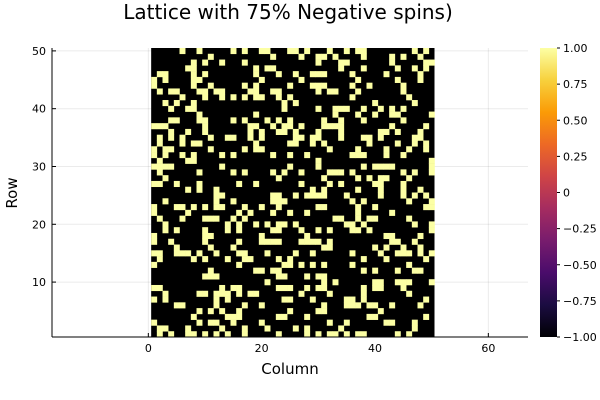 The height and width of the screenshot is (400, 600). What do you see at coordinates (39, 224) in the screenshot?
I see `y-tick-label: 20` at bounding box center [39, 224].